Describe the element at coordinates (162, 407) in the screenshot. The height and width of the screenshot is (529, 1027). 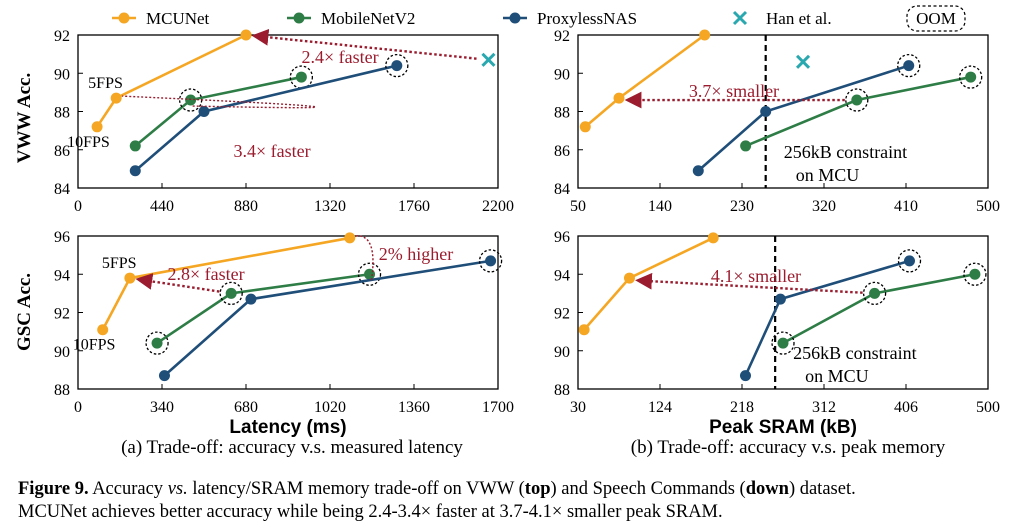
I see `x-tick-label: 340` at that location.